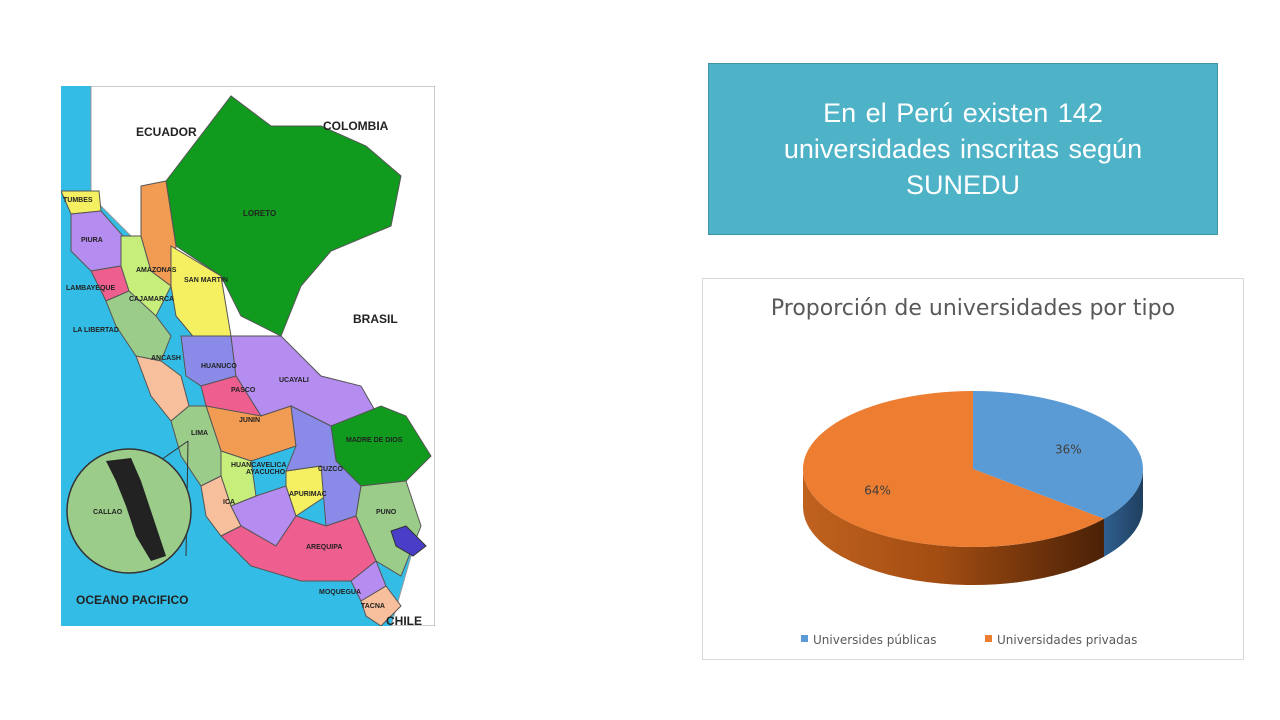 The height and width of the screenshot is (720, 1280). Describe the element at coordinates (249, 420) in the screenshot. I see `label-junin: JUNIN` at that location.